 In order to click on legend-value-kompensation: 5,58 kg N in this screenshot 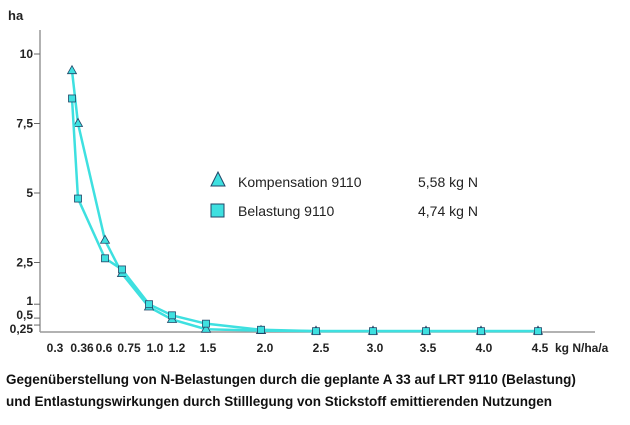, I will do `click(448, 182)`.